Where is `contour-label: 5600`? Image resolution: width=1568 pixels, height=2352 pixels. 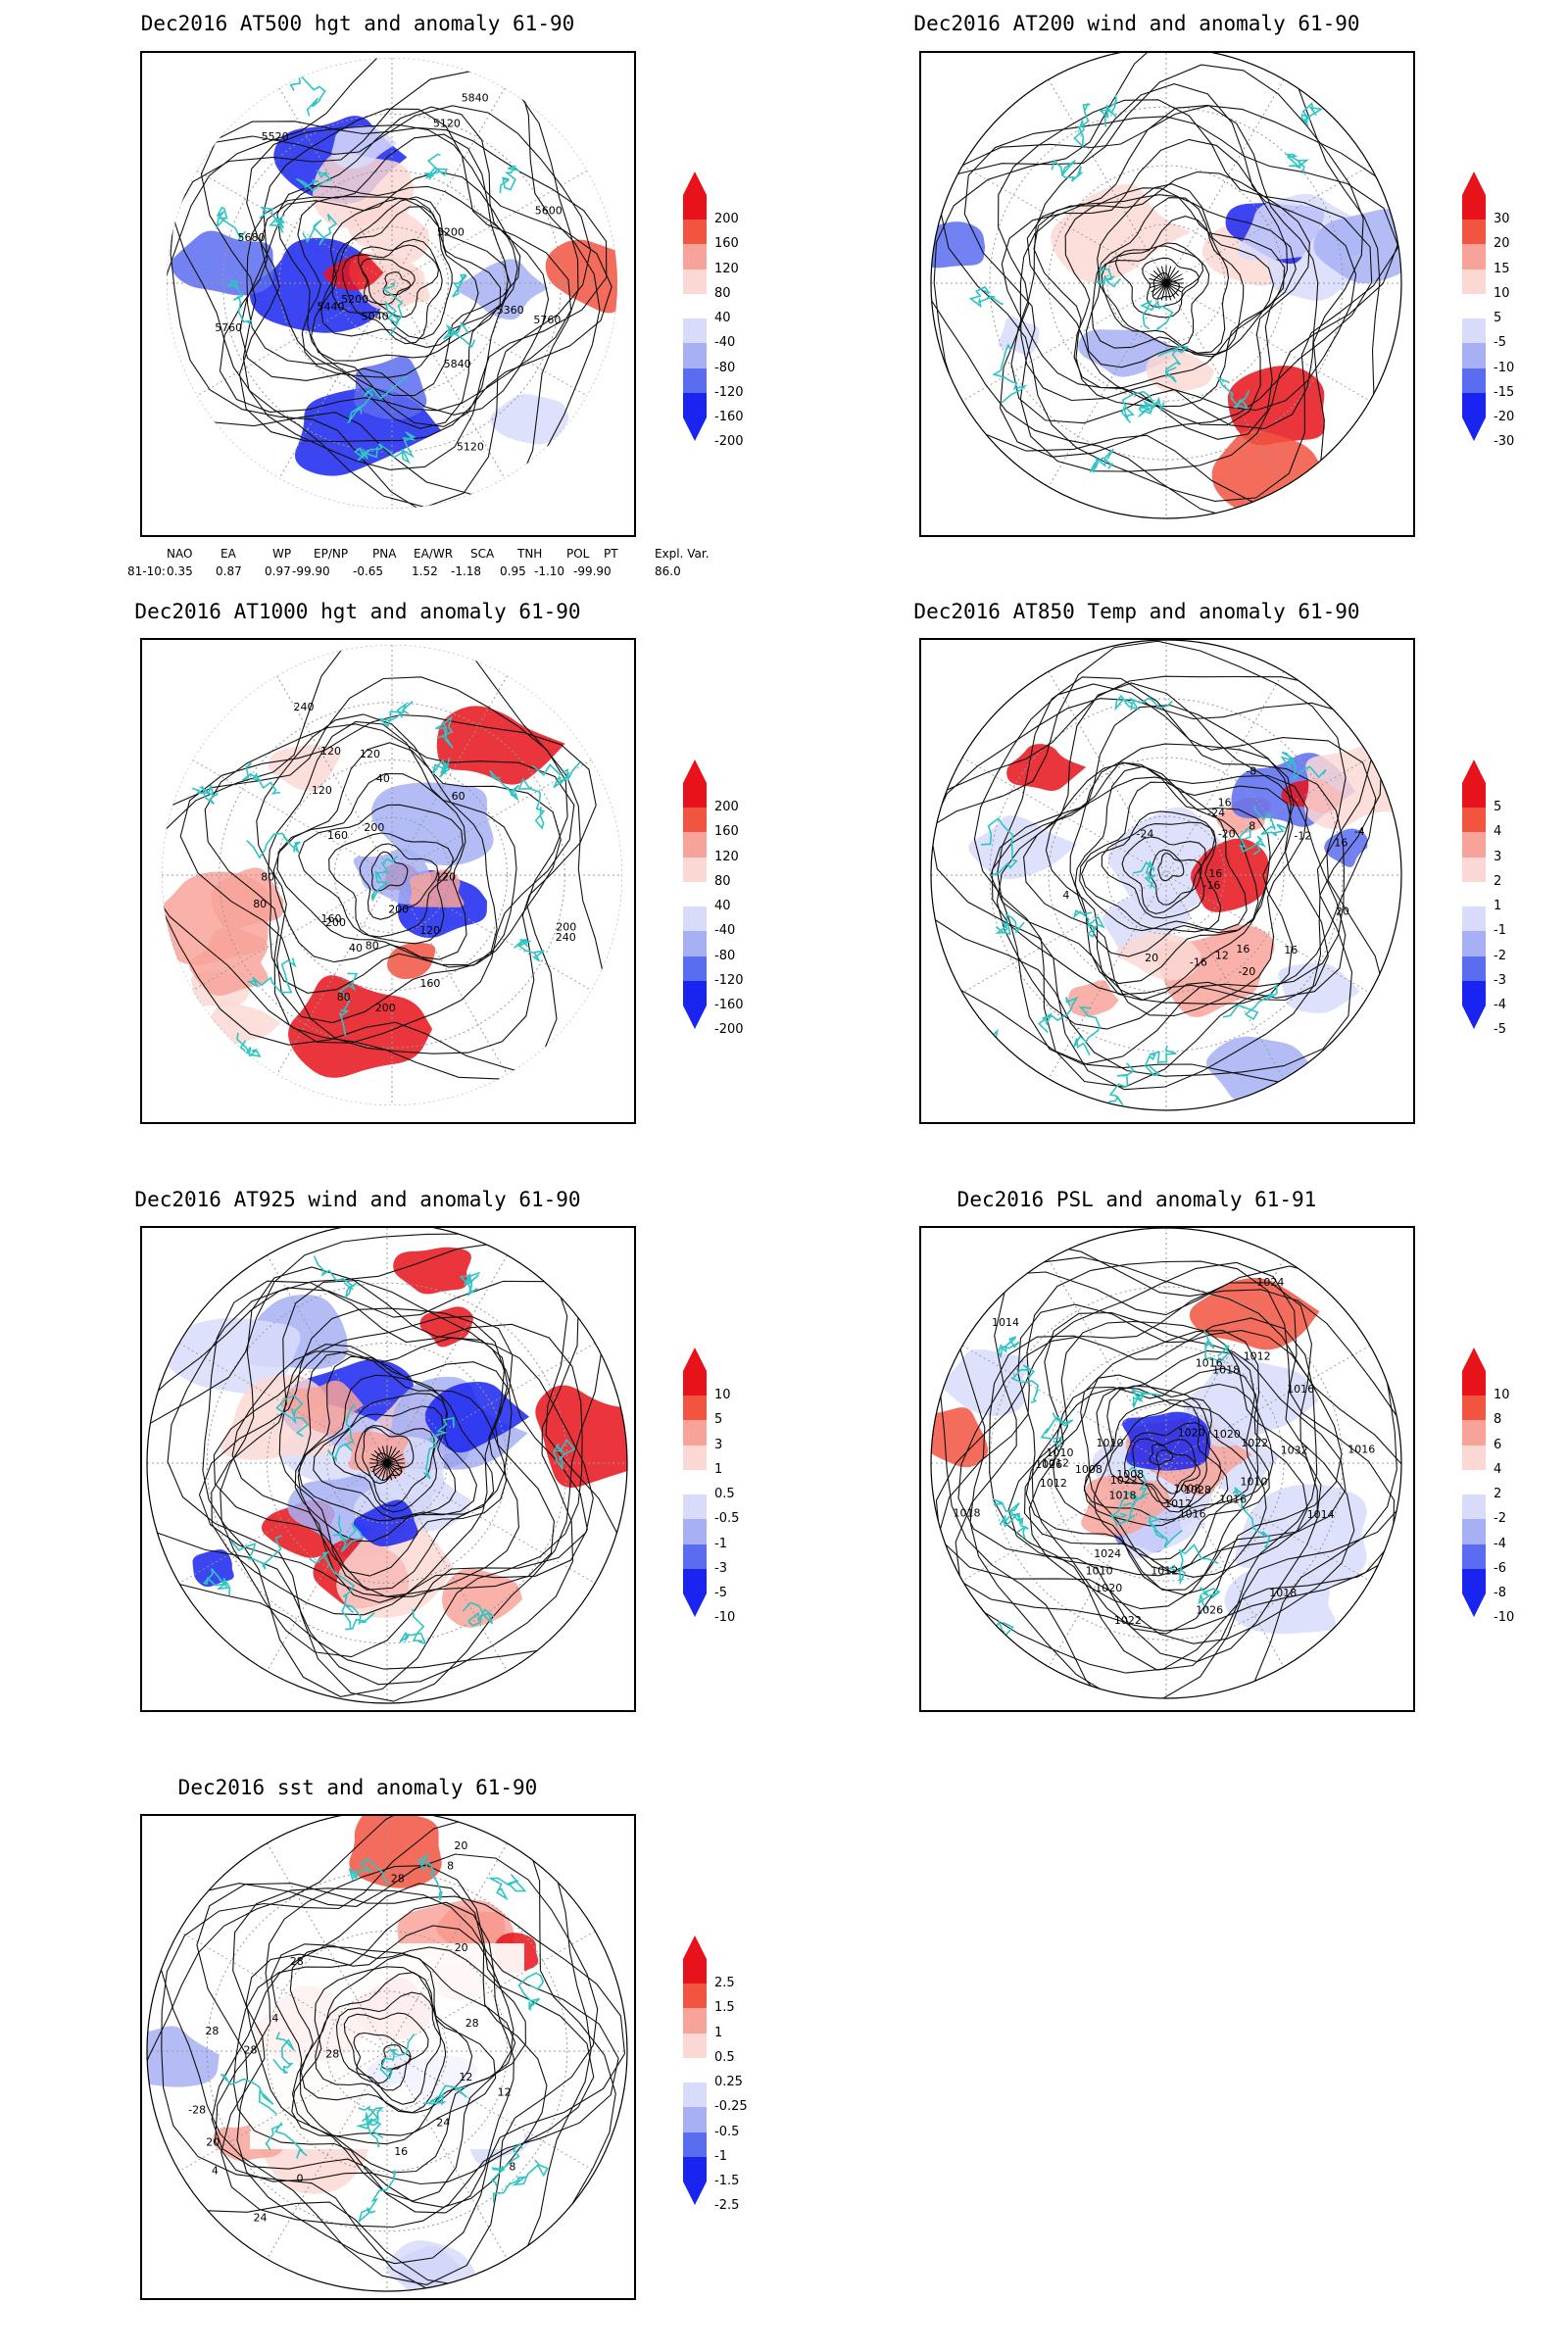
contour-label: 5600 is located at coordinates (549, 210).